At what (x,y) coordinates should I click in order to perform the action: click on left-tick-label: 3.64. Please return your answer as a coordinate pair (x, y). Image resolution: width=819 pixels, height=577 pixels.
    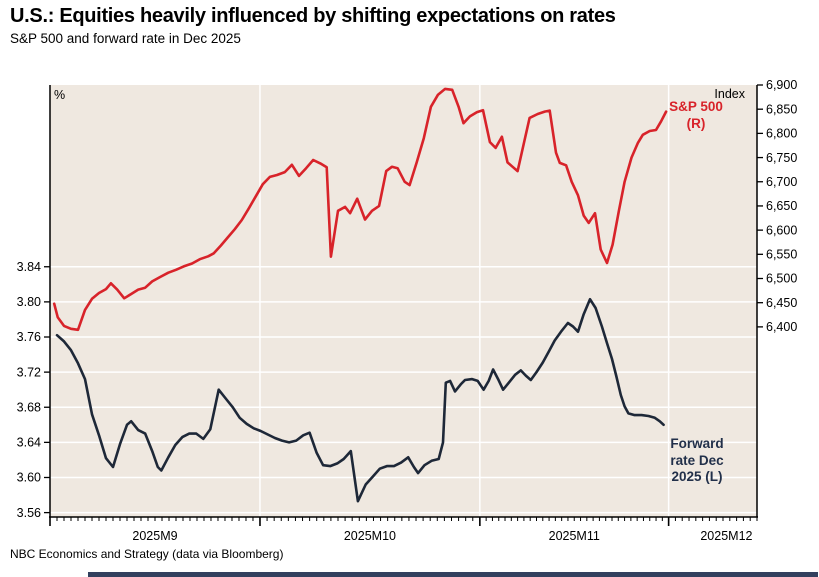
    Looking at the image, I should click on (29, 443).